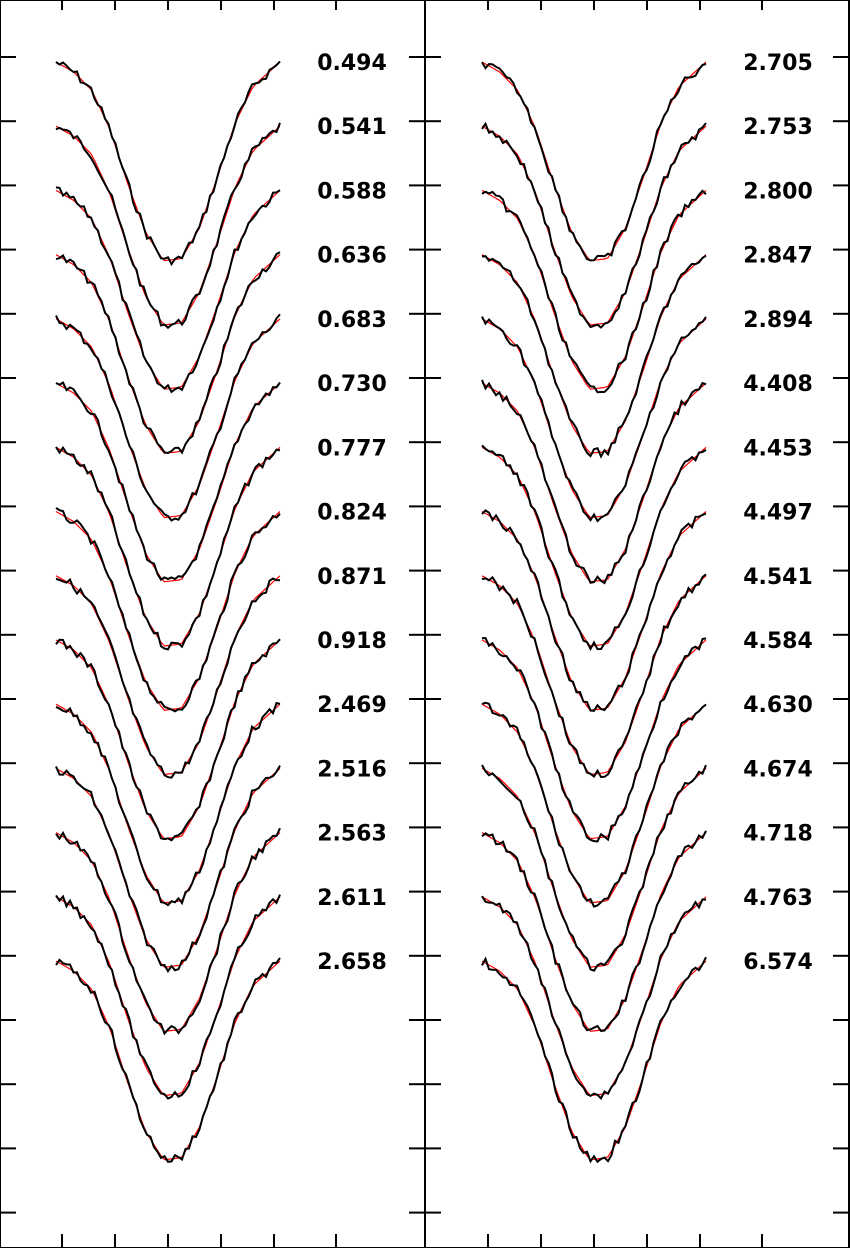 The height and width of the screenshot is (1248, 850). Describe the element at coordinates (352, 191) in the screenshot. I see `phase-label: 0.588` at that location.